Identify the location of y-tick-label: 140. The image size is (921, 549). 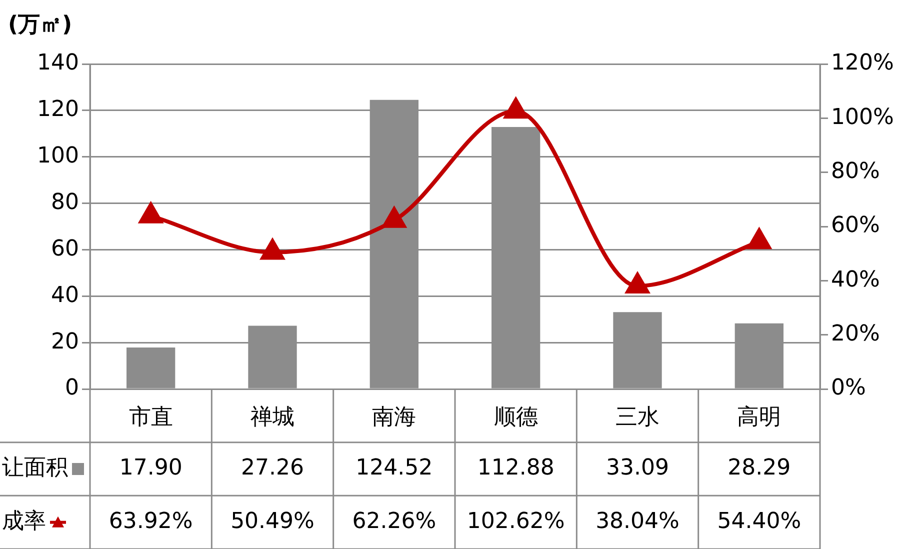
(58, 63).